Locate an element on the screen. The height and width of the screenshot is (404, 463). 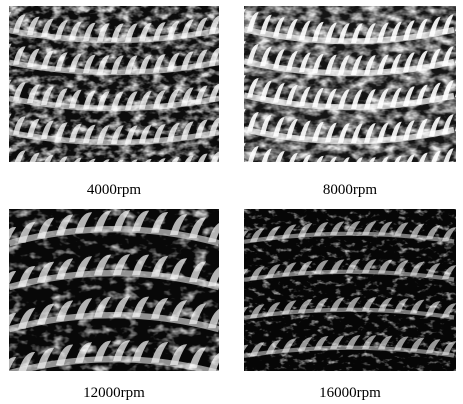
caption-12000rpm: 12000rpm is located at coordinates (114, 393).